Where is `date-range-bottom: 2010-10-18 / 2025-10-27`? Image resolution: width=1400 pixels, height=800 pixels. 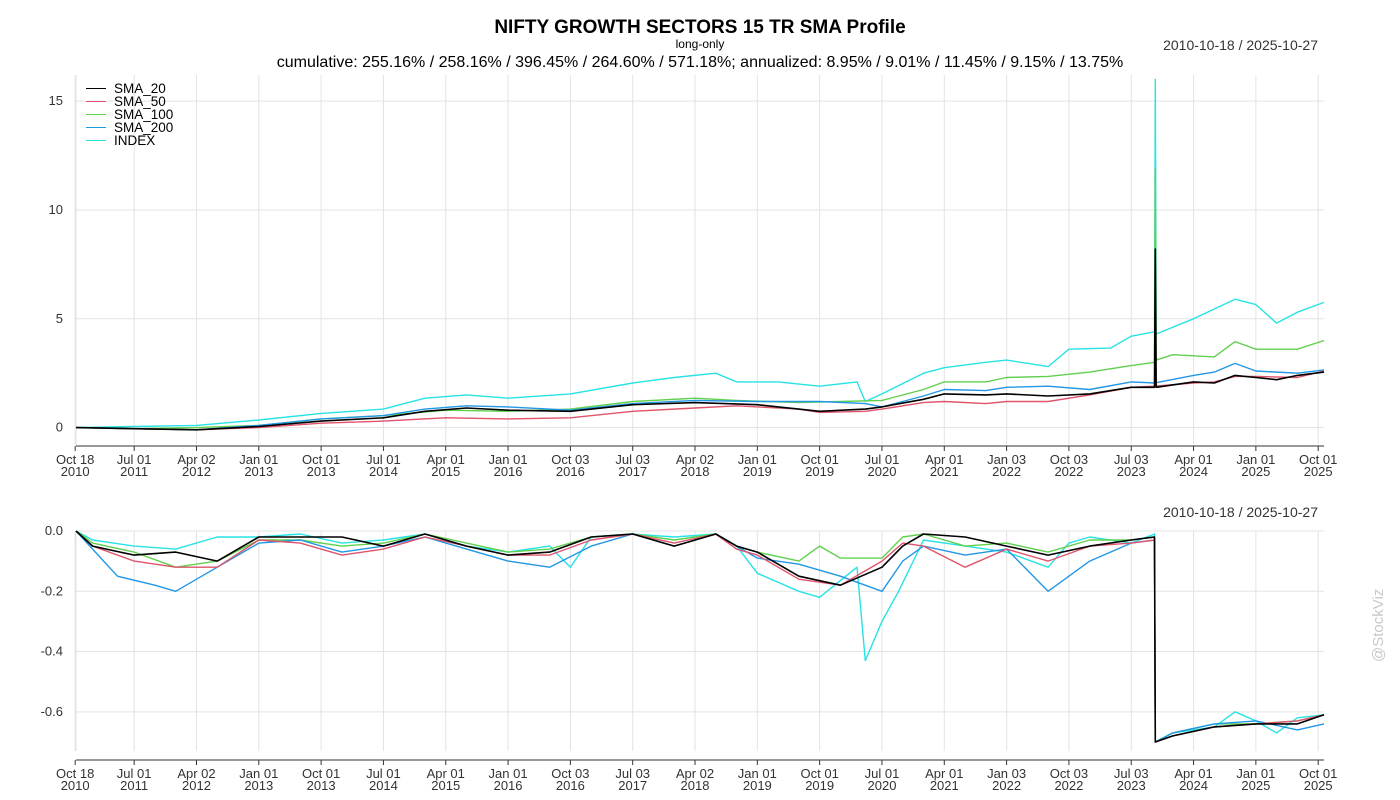
date-range-bottom: 2010-10-18 / 2025-10-27 is located at coordinates (1240, 512).